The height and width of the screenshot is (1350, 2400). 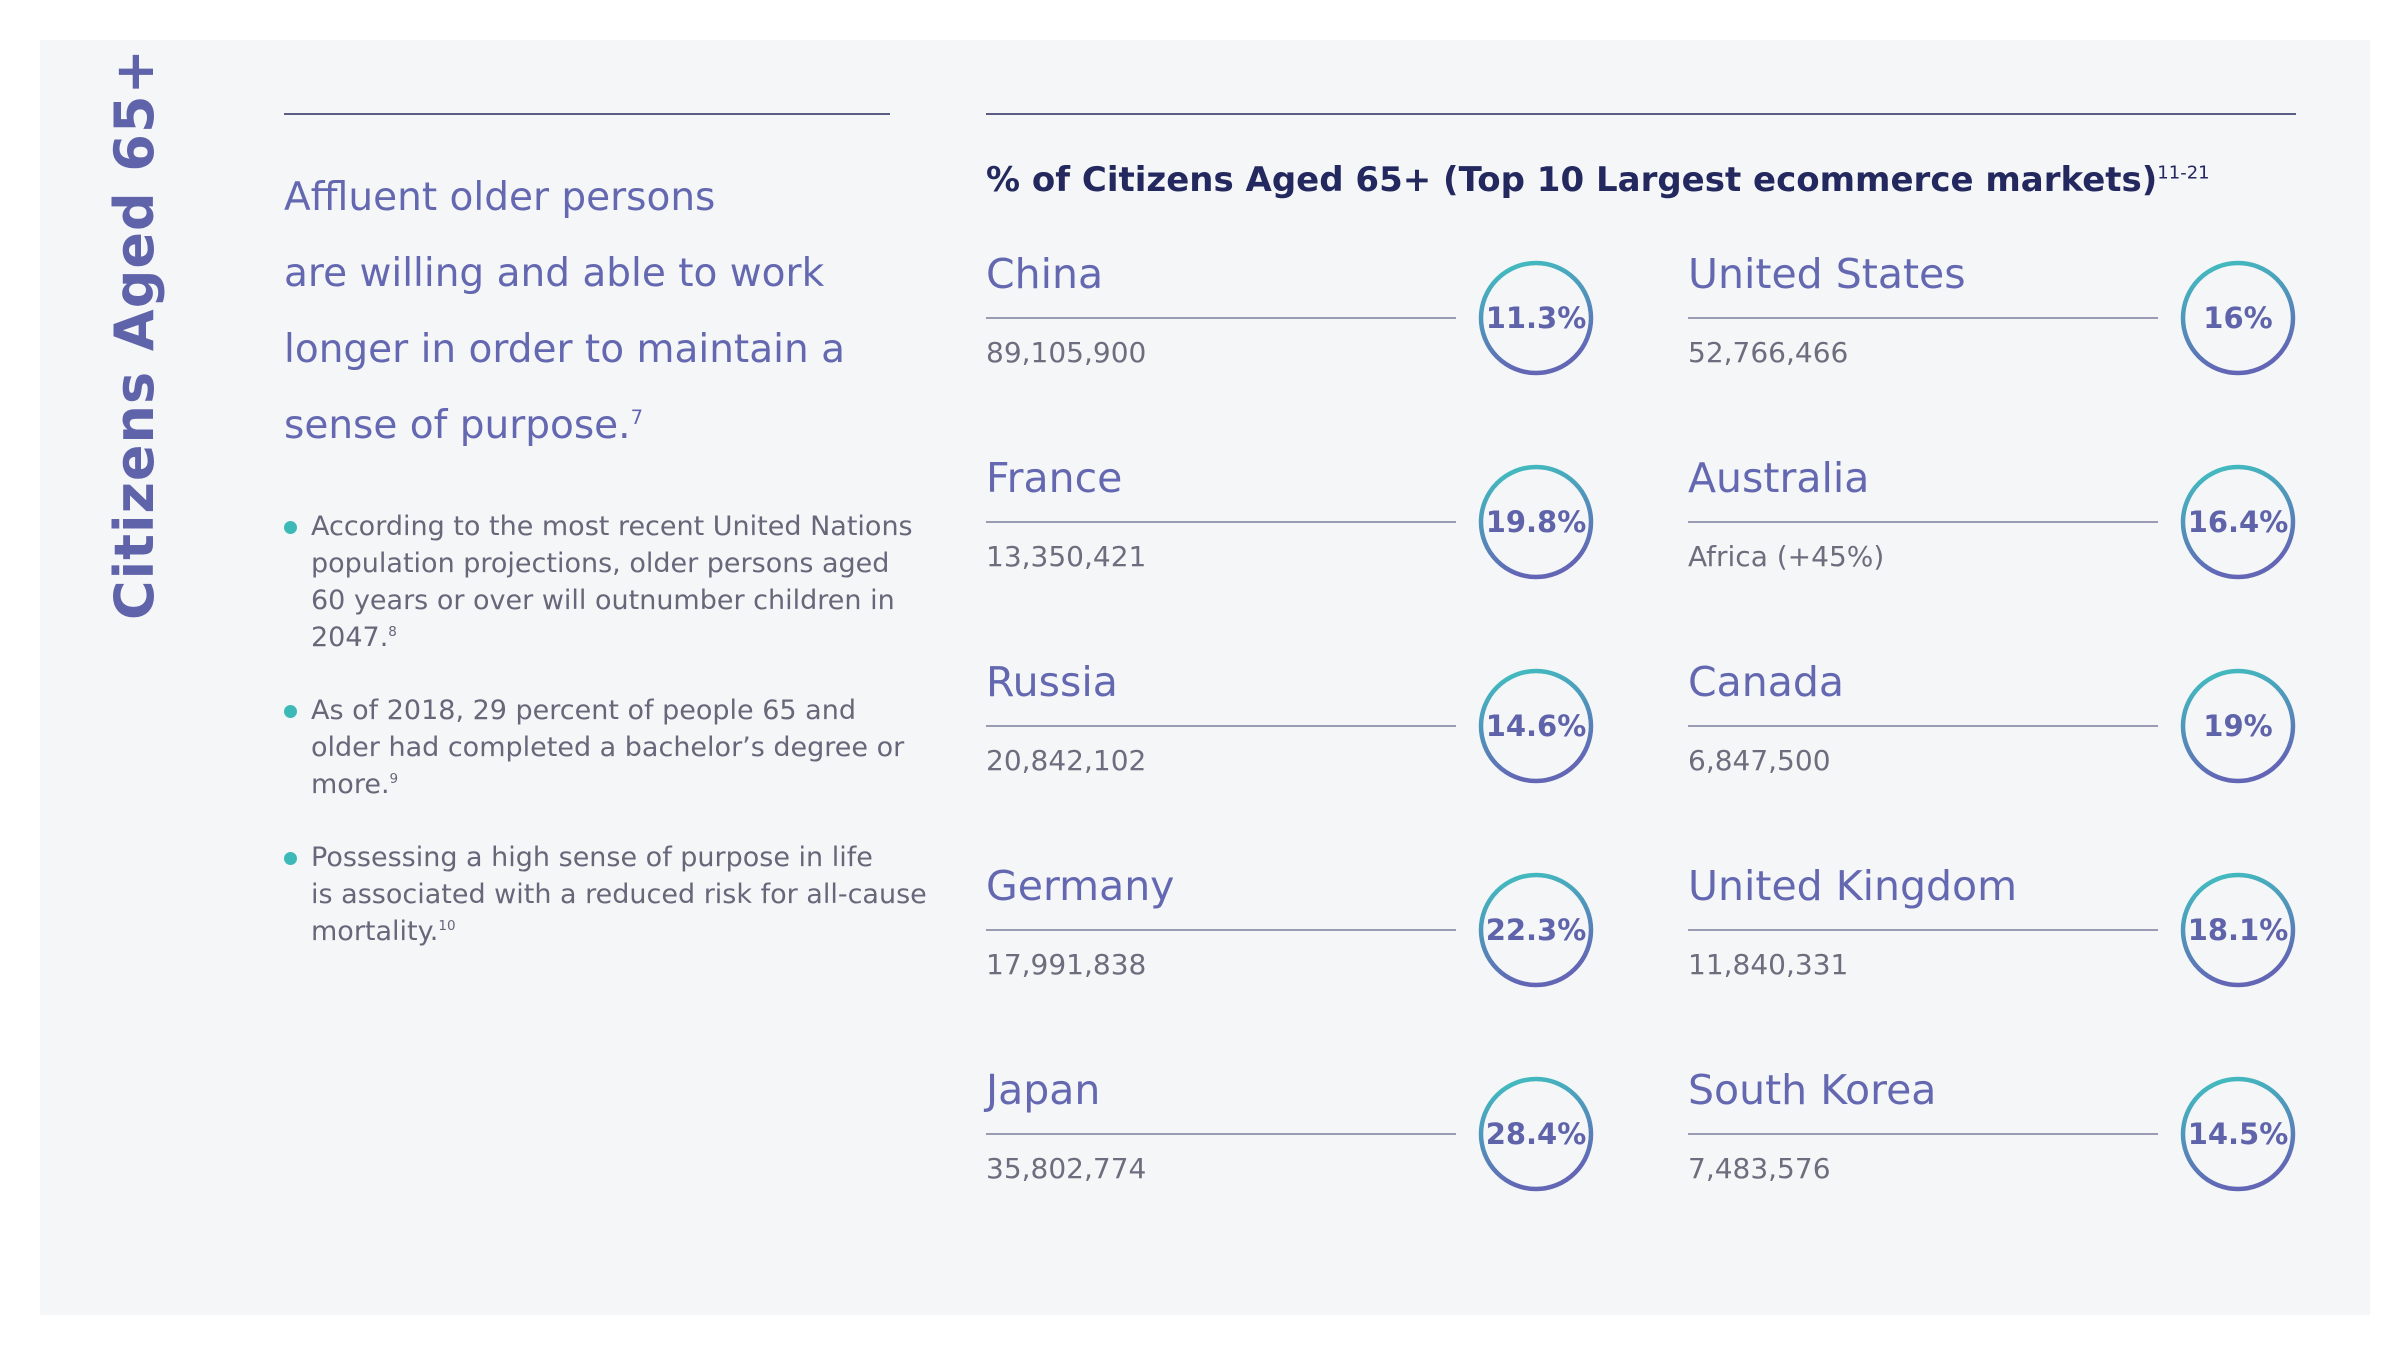 I want to click on stat-card-russia: Russia 20,842,102 14.6%, so click(x=1376, y=721).